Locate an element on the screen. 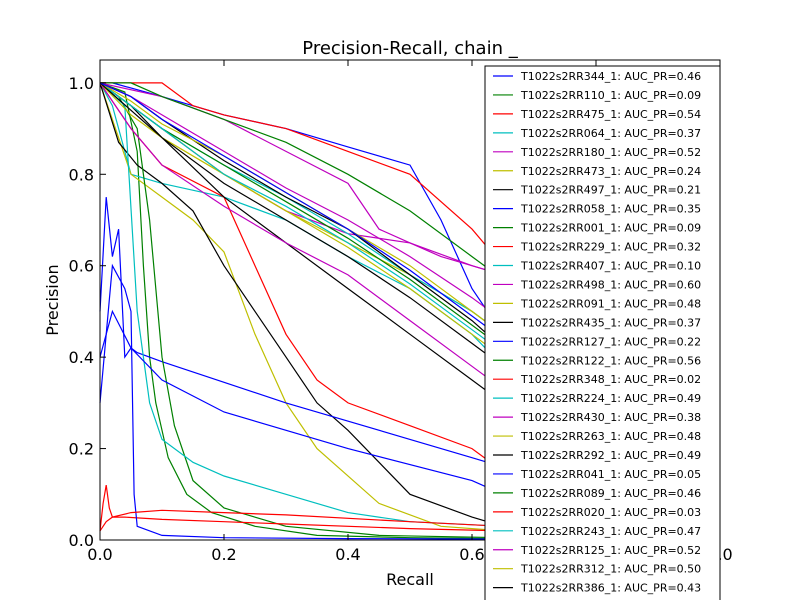  legend-entry-label: T1022s2RR344_1: AUC_PR=0.46 is located at coordinates (610, 76).